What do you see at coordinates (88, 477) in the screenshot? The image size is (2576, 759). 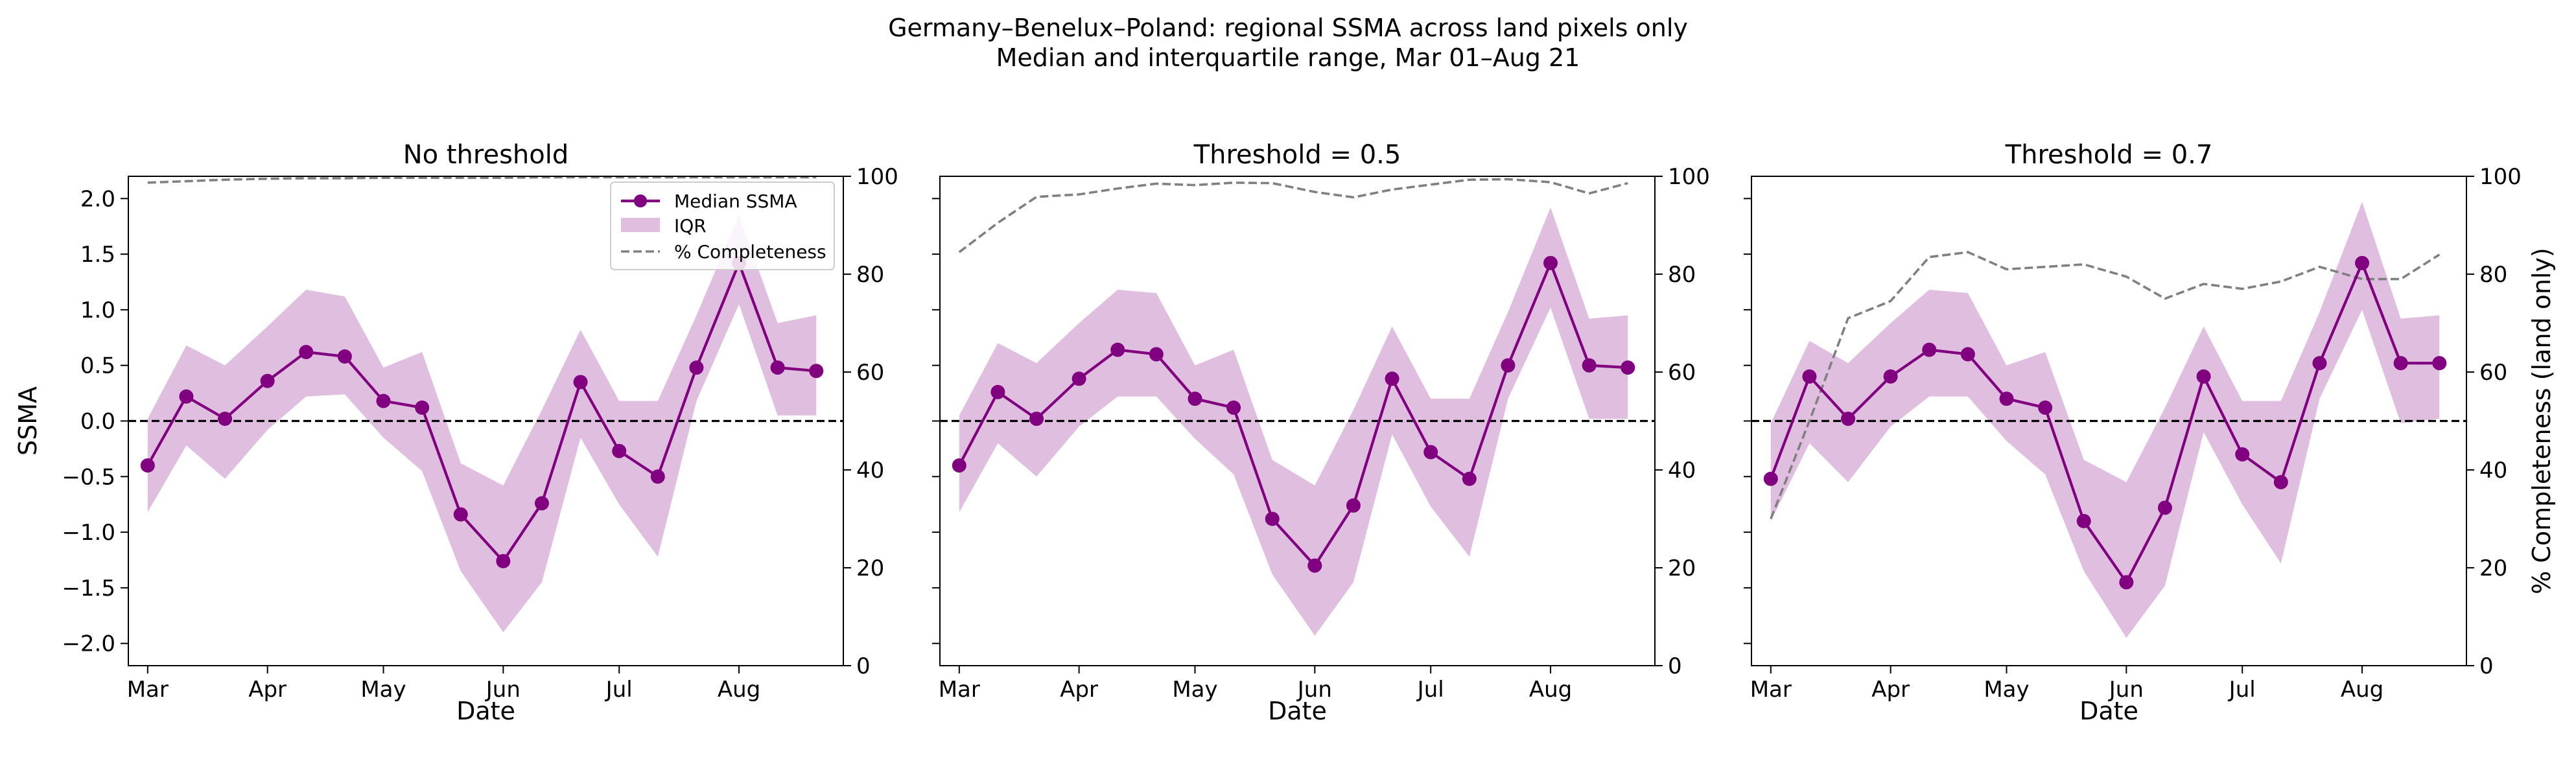 I see `y-tick-label: −0.5` at bounding box center [88, 477].